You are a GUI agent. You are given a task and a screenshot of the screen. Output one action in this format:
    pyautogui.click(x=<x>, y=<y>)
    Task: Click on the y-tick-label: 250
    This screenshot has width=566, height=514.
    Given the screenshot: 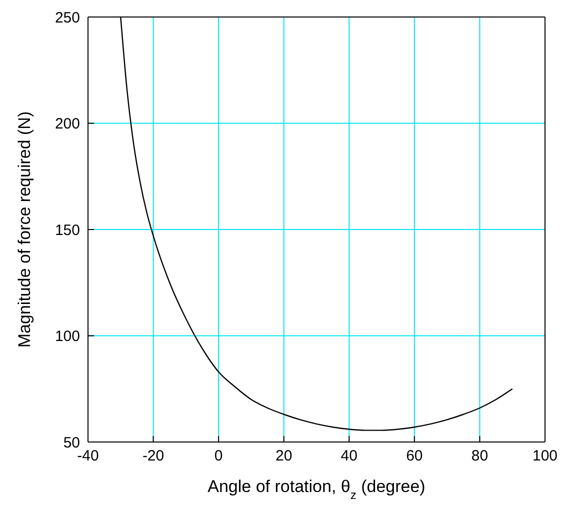 What is the action you would take?
    pyautogui.click(x=67, y=17)
    